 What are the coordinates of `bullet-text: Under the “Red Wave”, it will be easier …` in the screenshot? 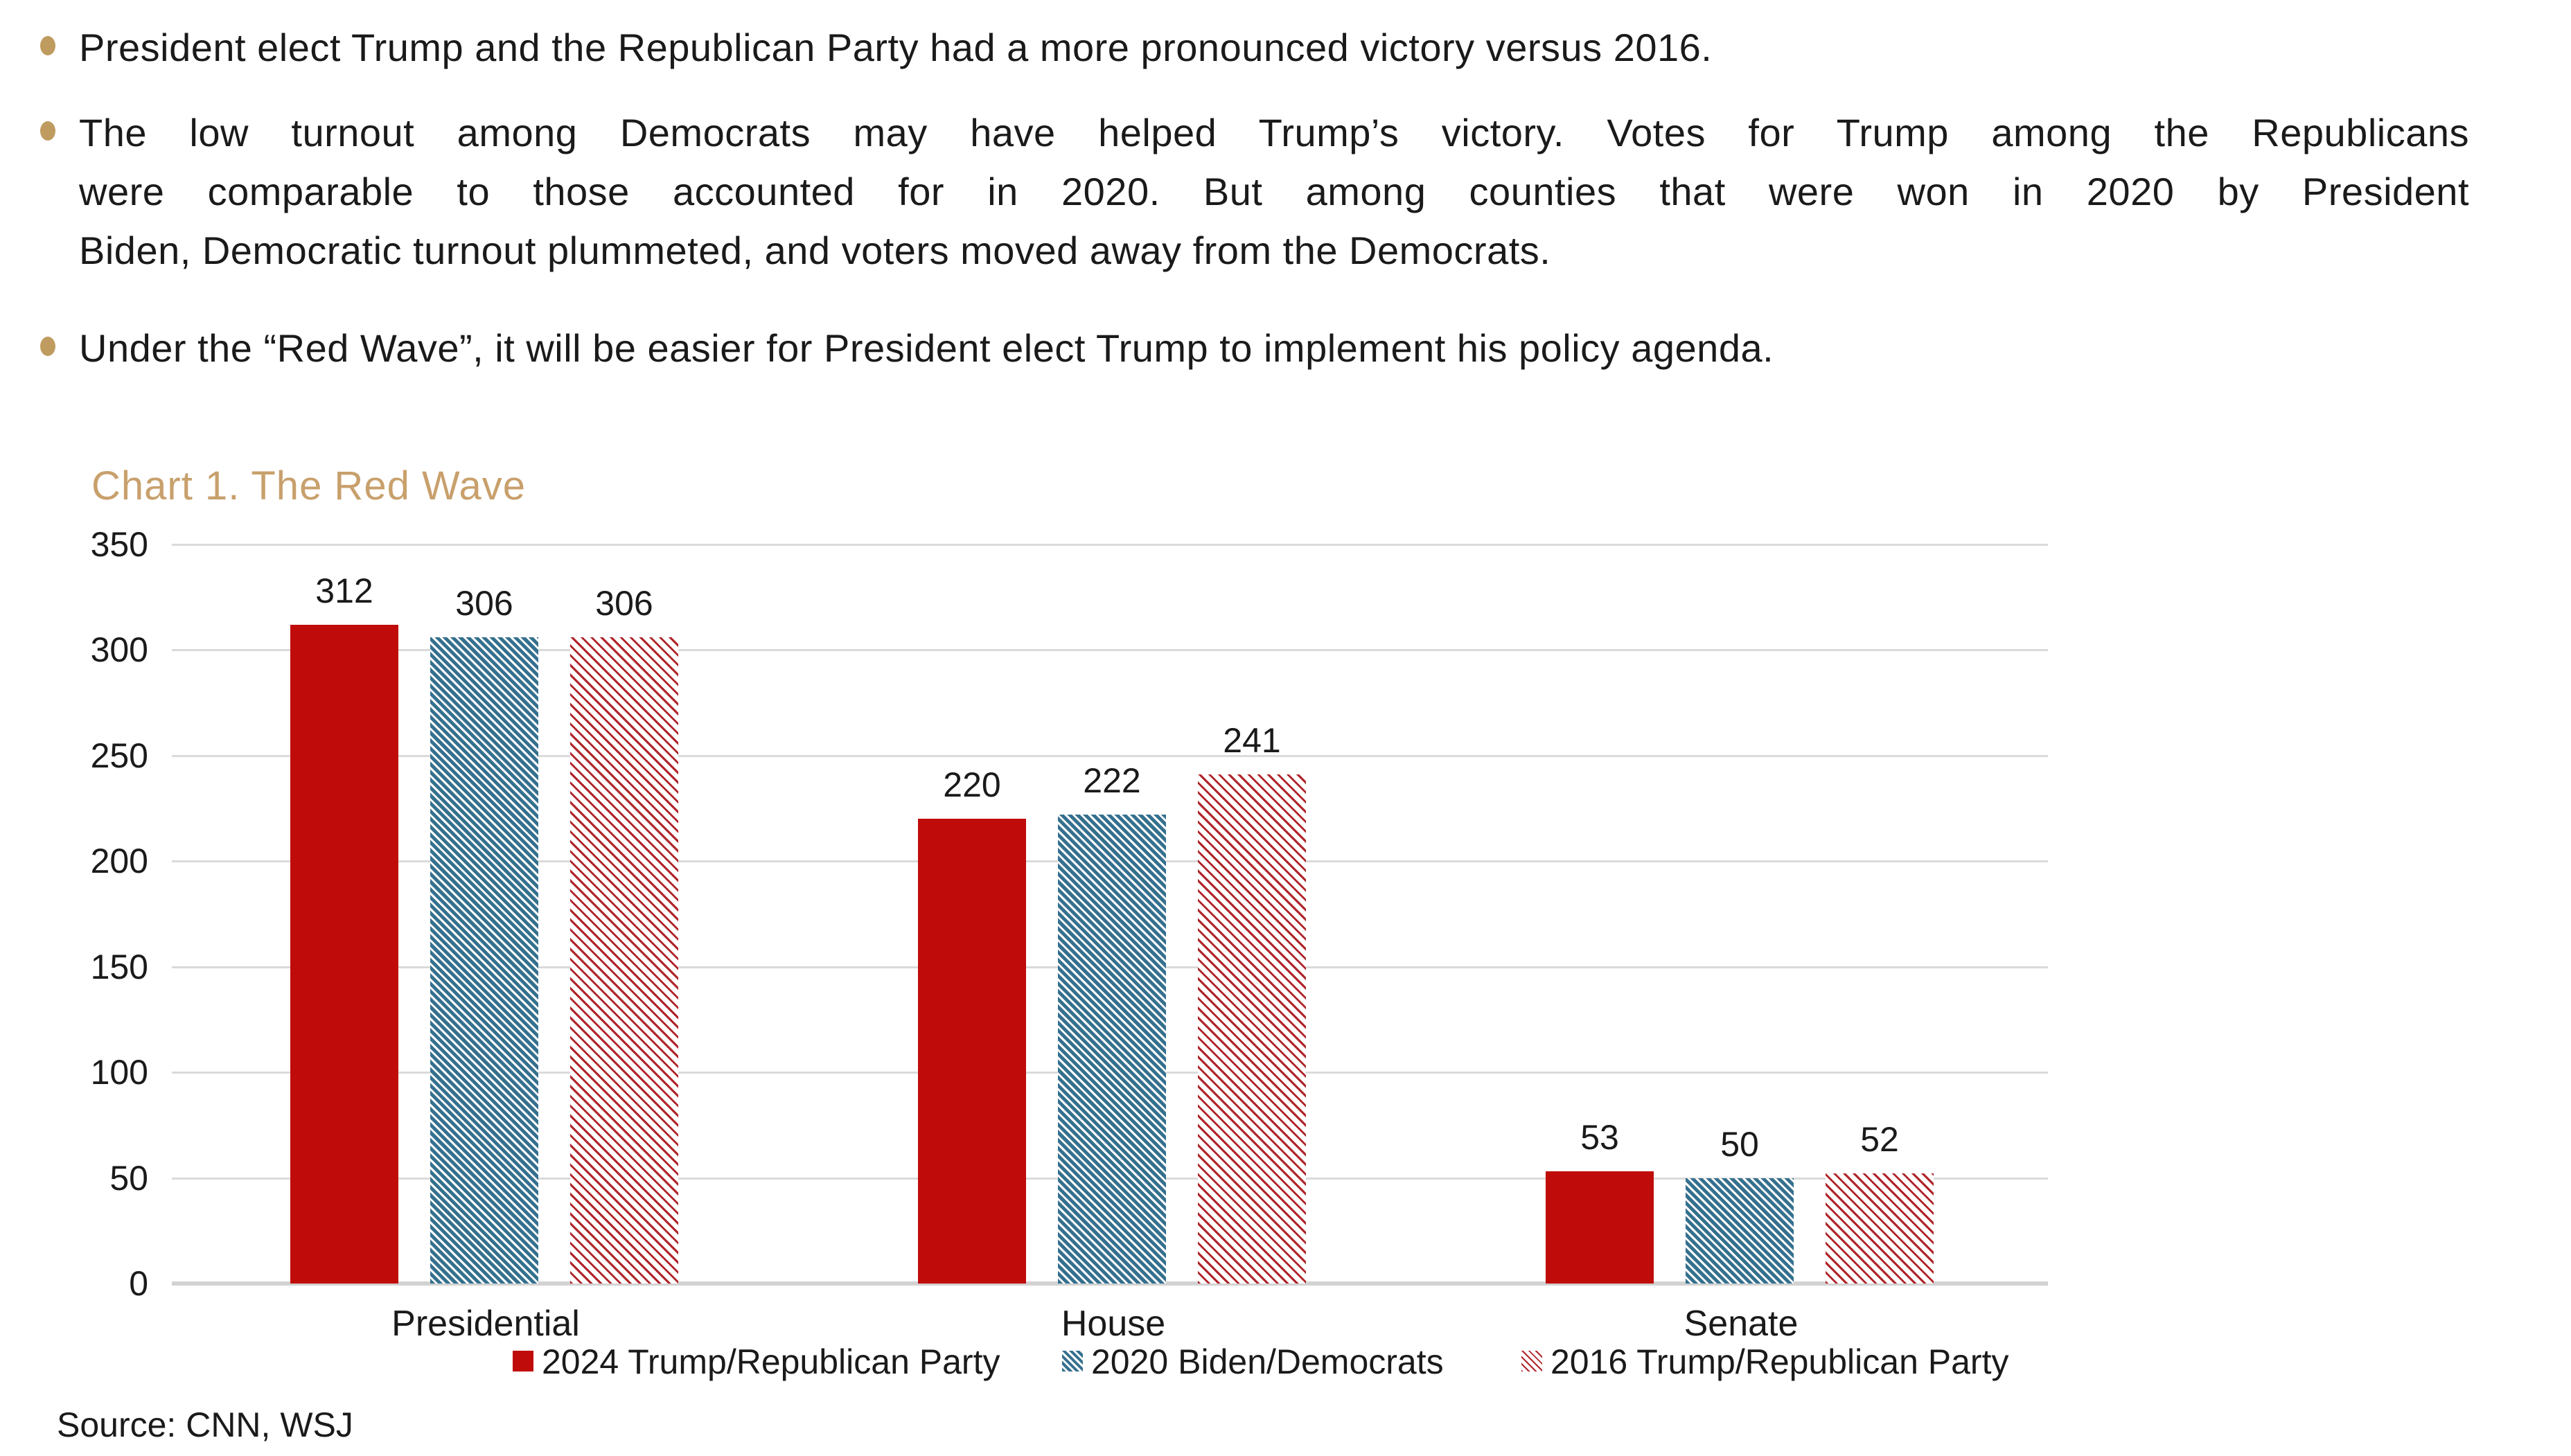 It's located at (926, 348).